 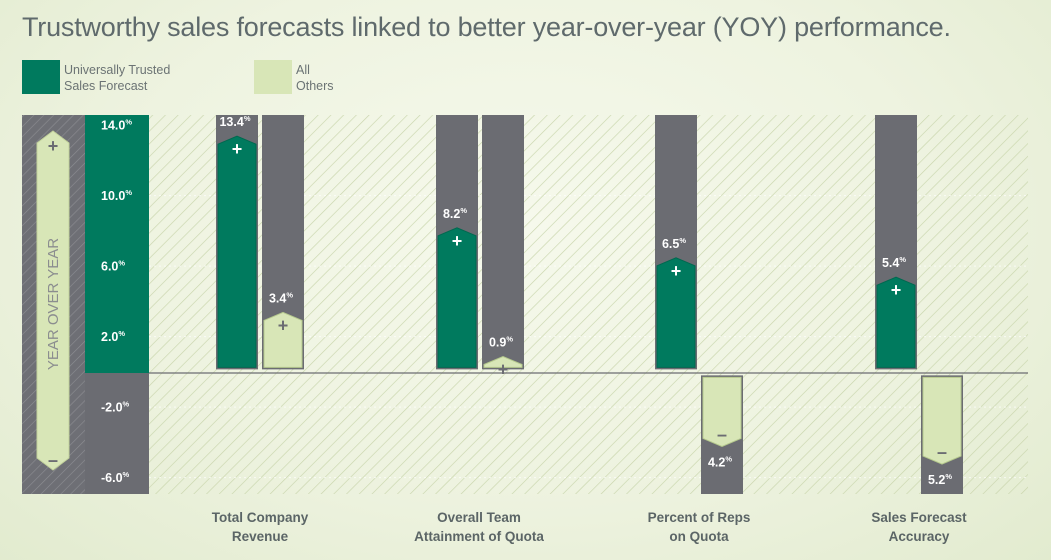 I want to click on data-label: 8.2%, so click(x=455, y=213).